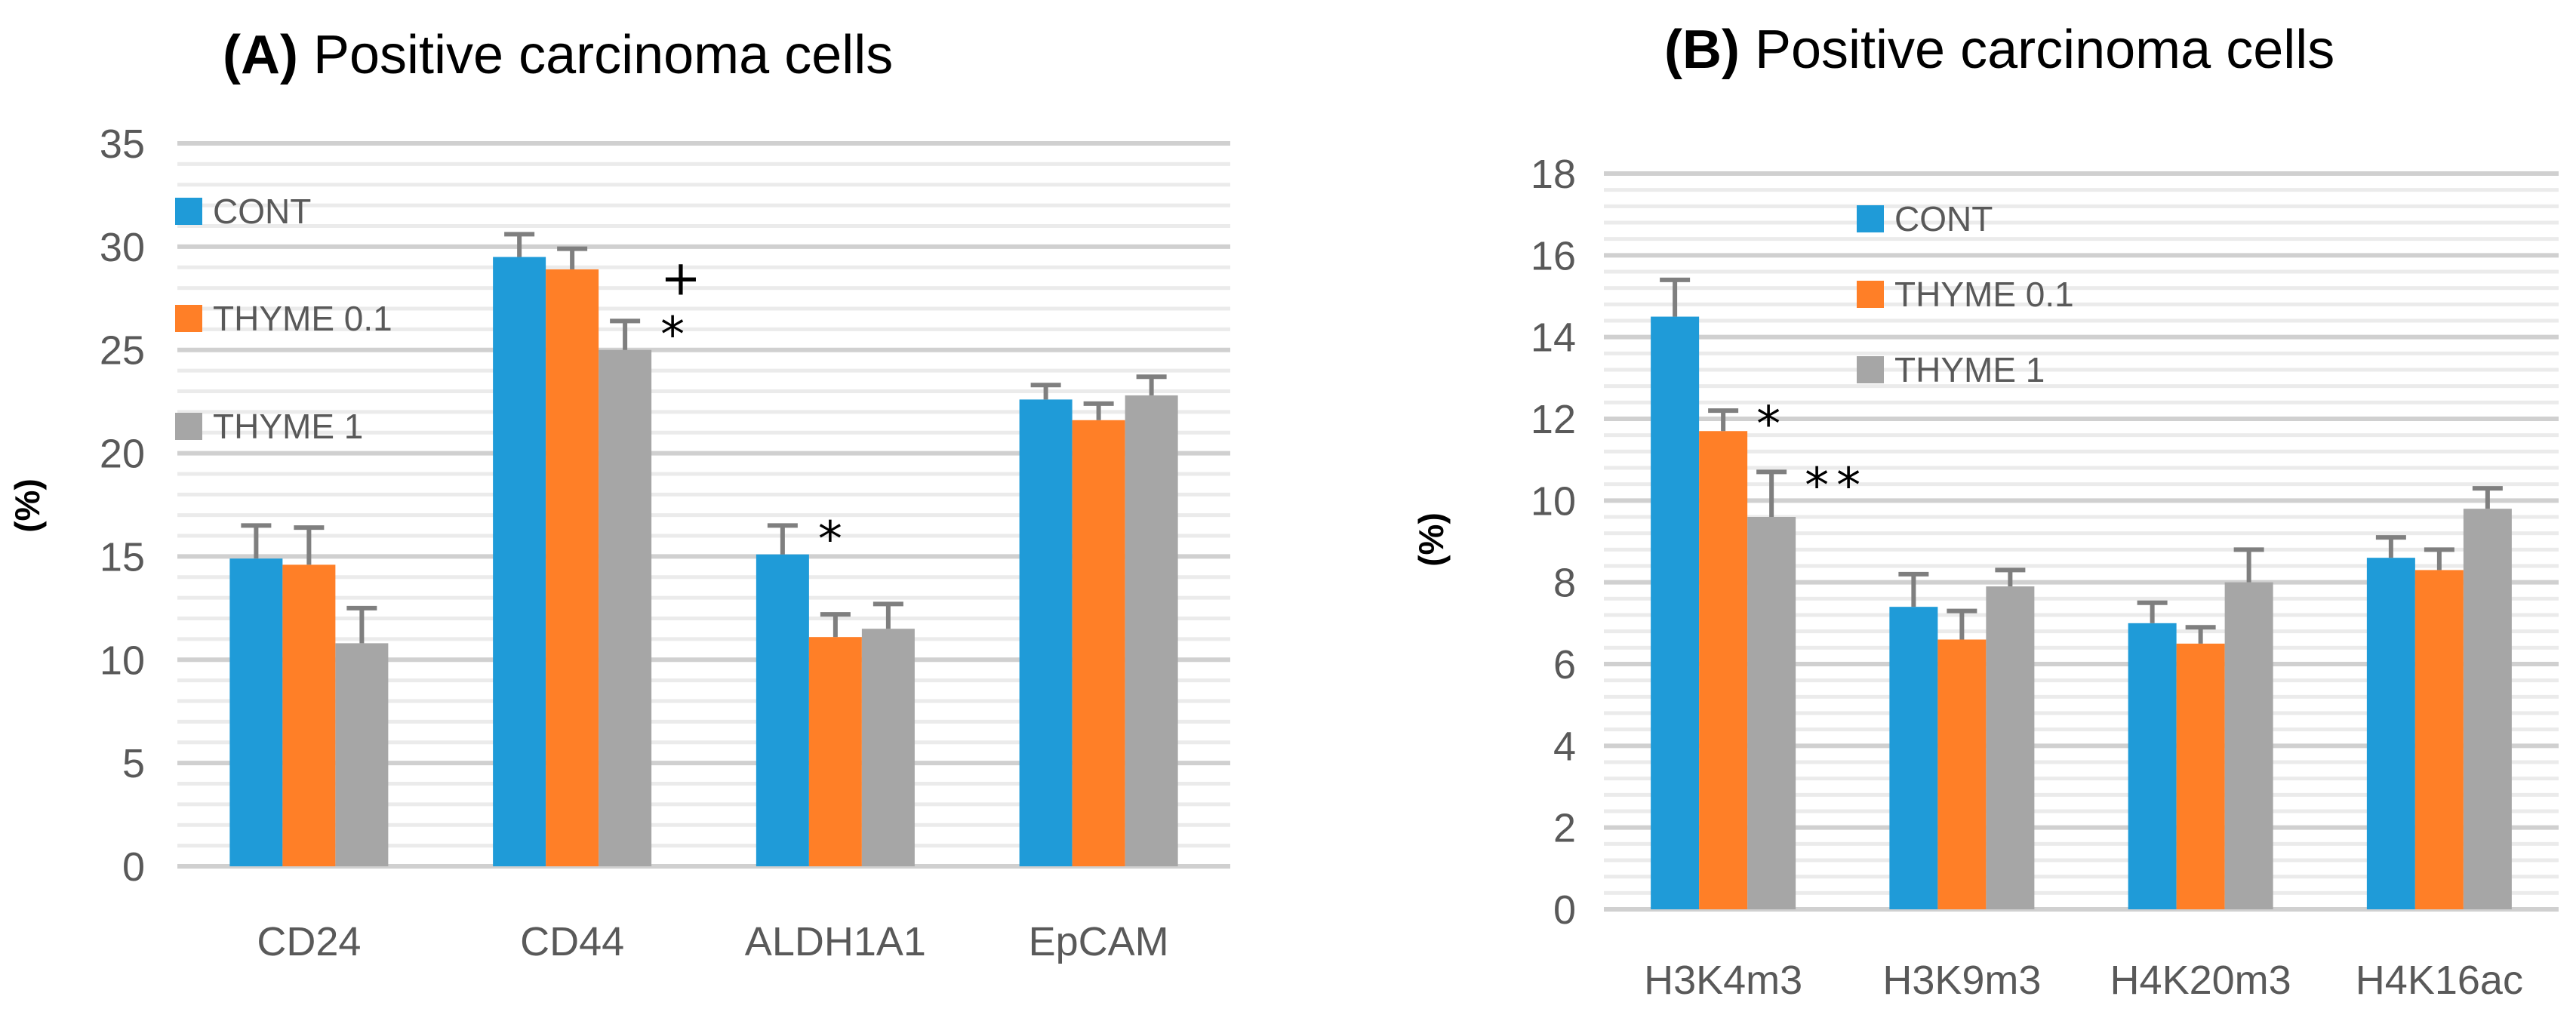 This screenshot has height=1021, width=2576. I want to click on chart-a-bar-thyme-0-1-aldh1a1, so click(835, 751).